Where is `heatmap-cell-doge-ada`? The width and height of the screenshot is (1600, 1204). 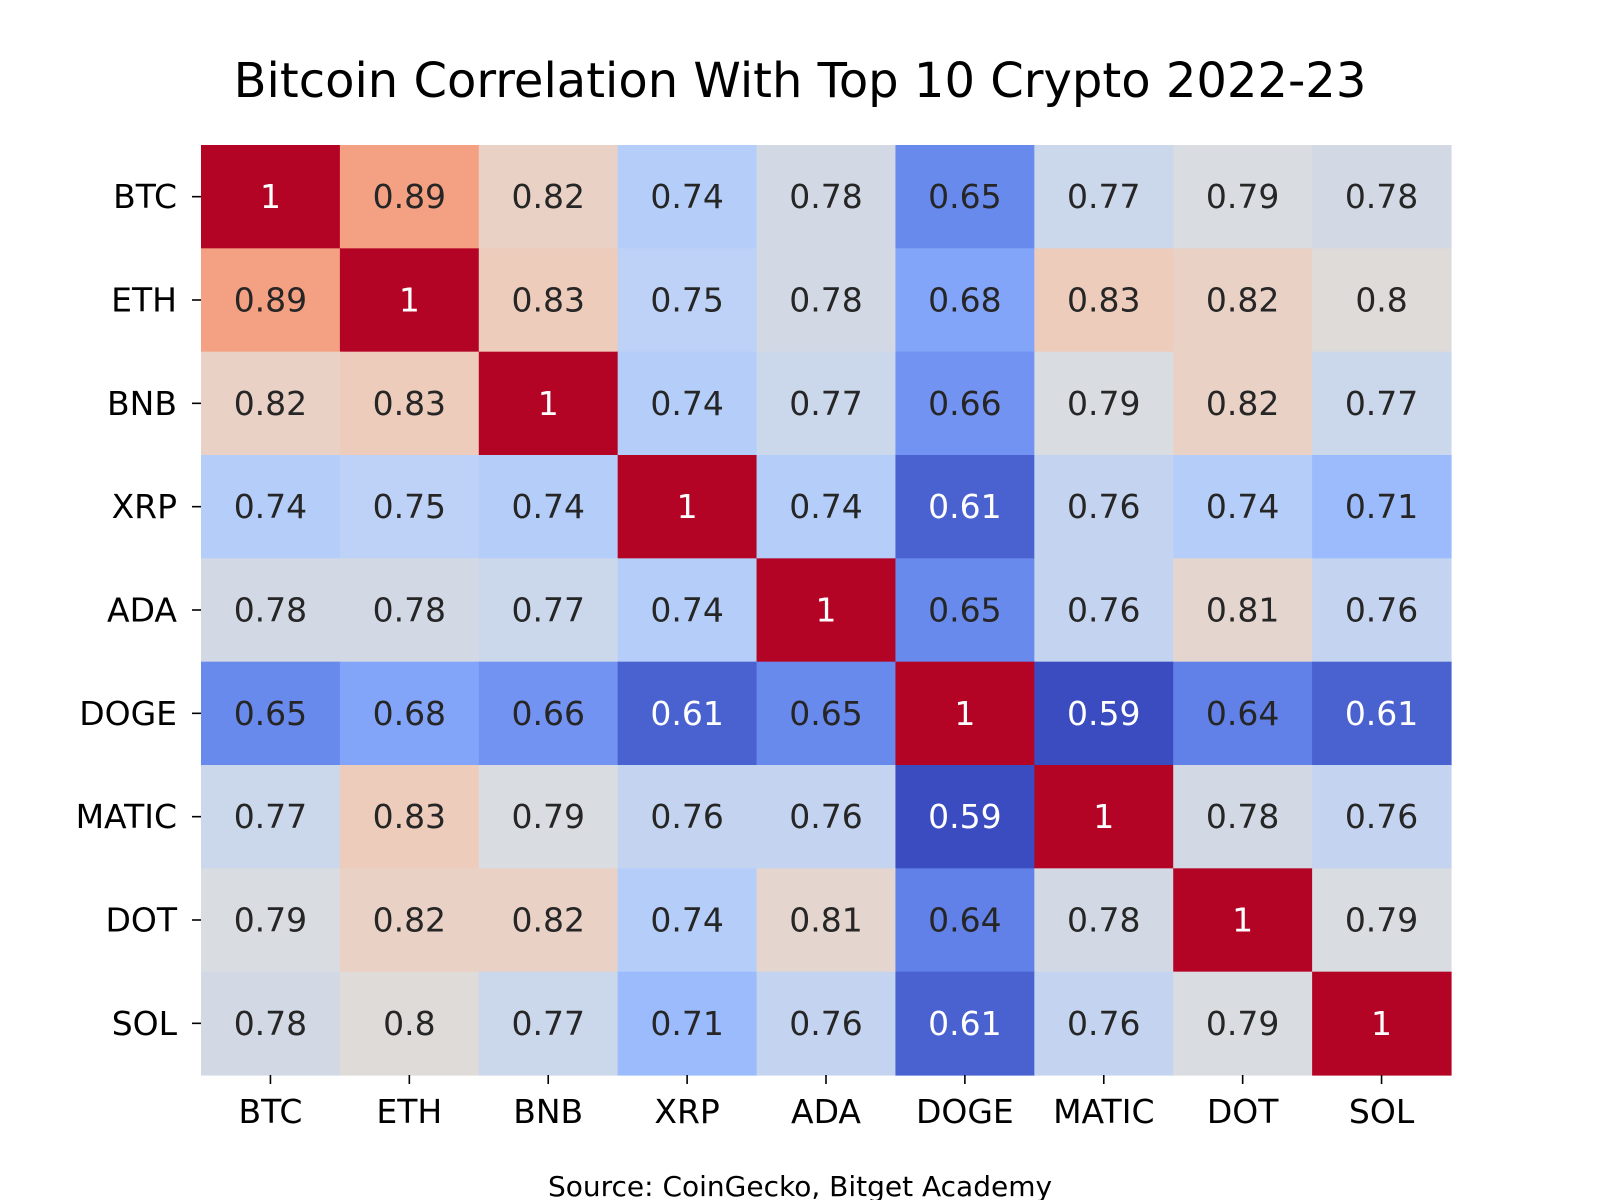 heatmap-cell-doge-ada is located at coordinates (826, 713).